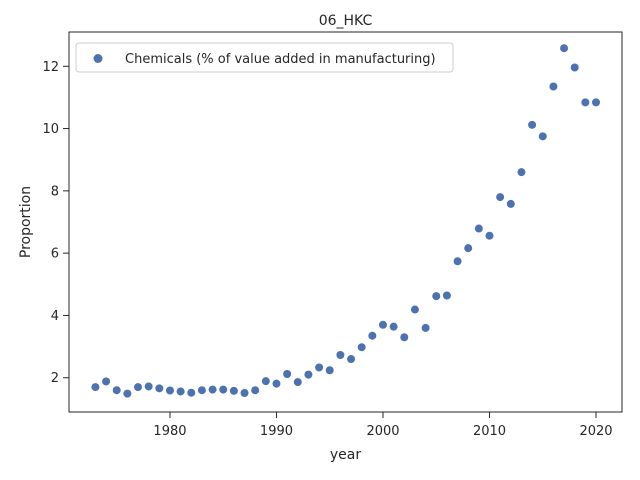 This screenshot has width=640, height=480. Describe the element at coordinates (50, 67) in the screenshot. I see `y-tick-label: 12` at that location.